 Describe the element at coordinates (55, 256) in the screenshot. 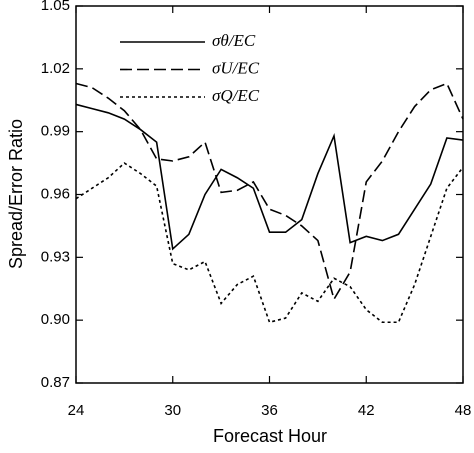

I see `y-tick-label: 0.93` at that location.